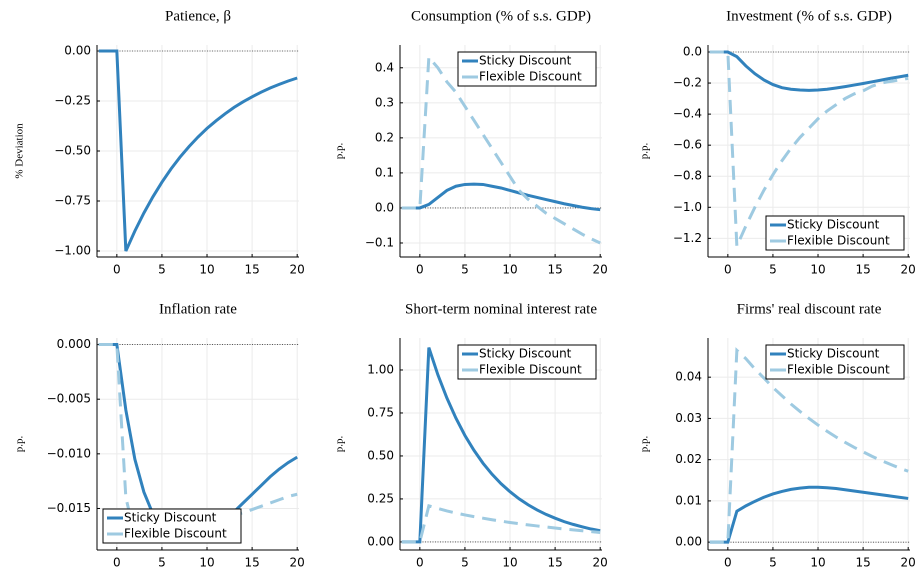 This screenshot has height=574, width=921. What do you see at coordinates (20, 151) in the screenshot?
I see `y-axis-label: % Deviation` at bounding box center [20, 151].